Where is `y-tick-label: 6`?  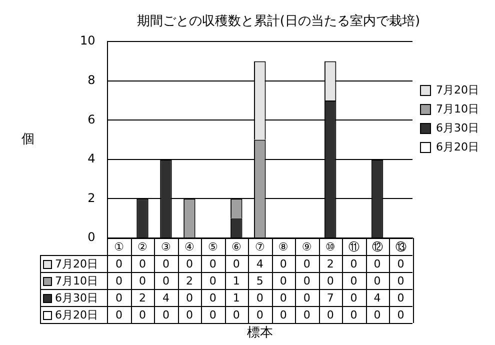
y-tick-label: 6 is located at coordinates (92, 119).